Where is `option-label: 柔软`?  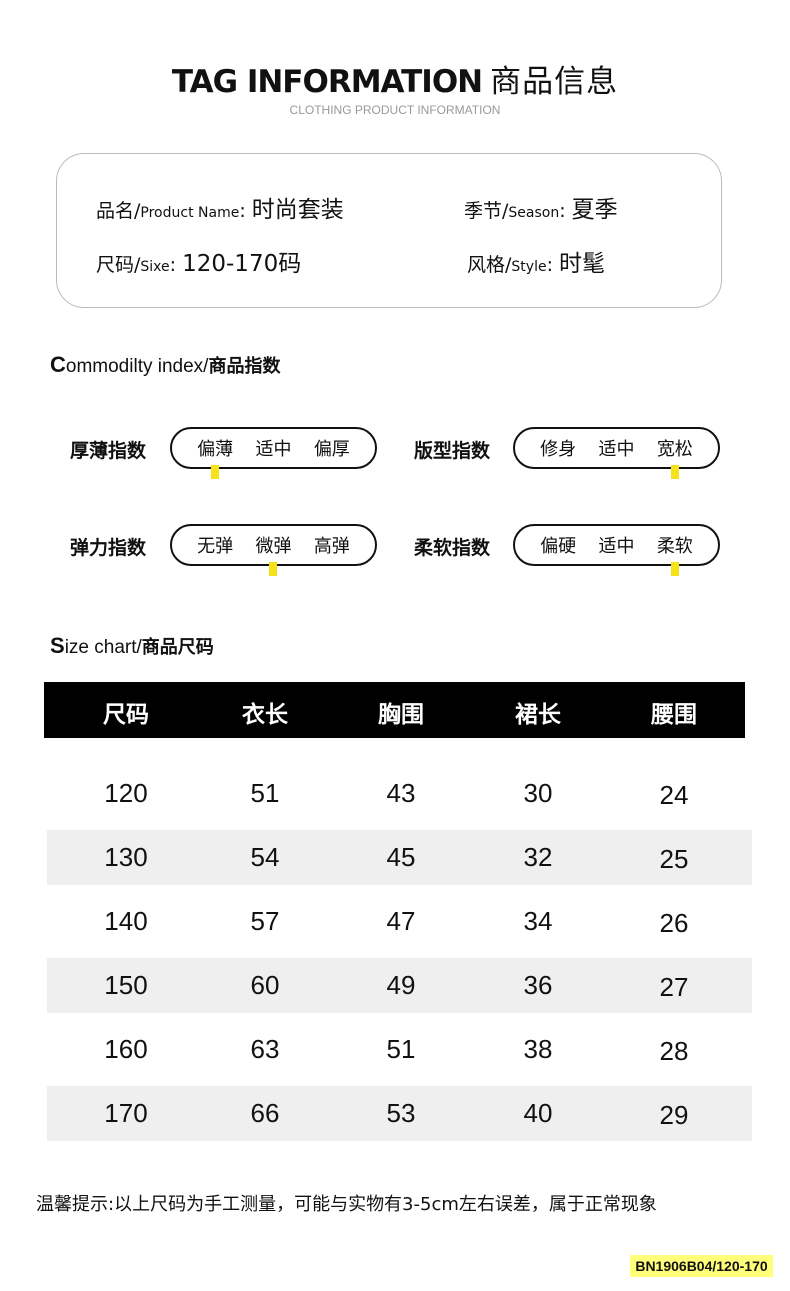
option-label: 柔软 is located at coordinates (674, 546).